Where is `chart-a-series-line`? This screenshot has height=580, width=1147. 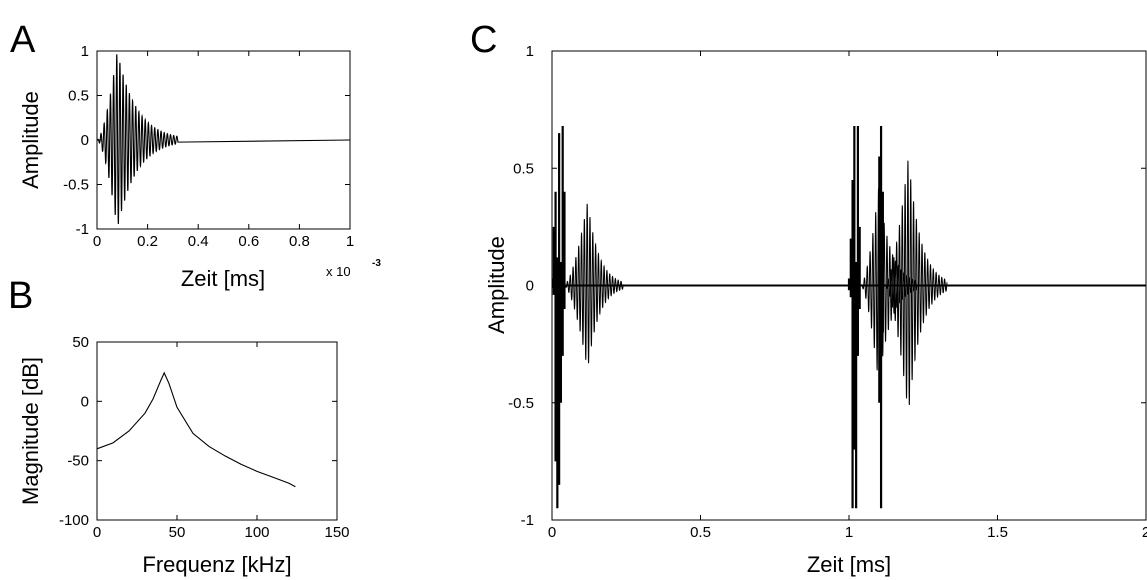 chart-a-series-line is located at coordinates (223, 139).